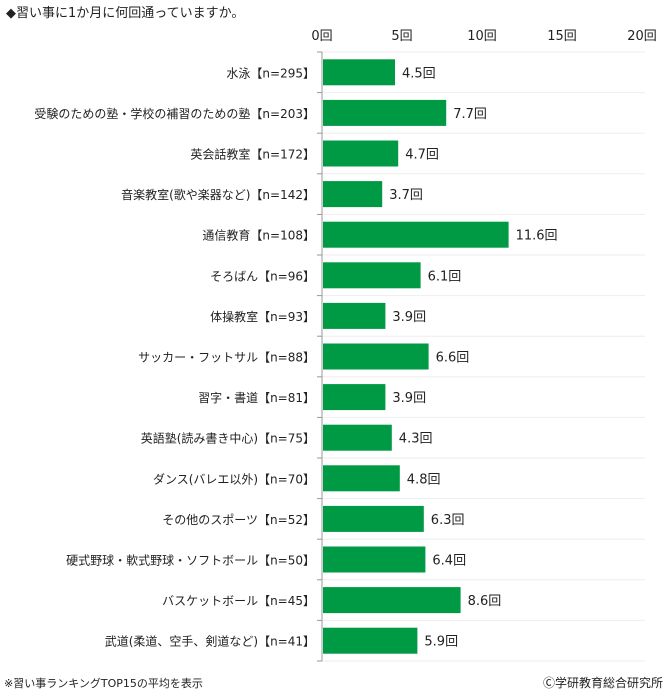 The height and width of the screenshot is (695, 669). I want to click on category-label: 水泳【n=295】, so click(270, 73).